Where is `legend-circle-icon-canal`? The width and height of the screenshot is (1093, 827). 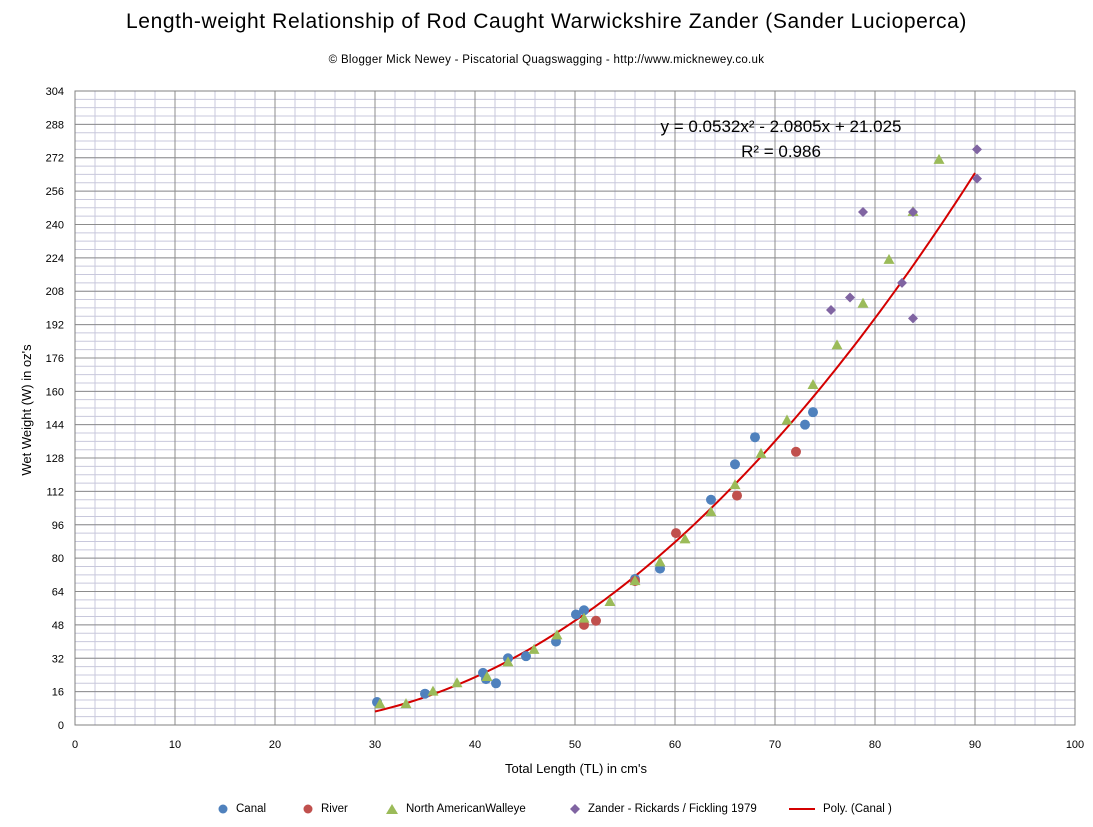 legend-circle-icon-canal is located at coordinates (223, 809).